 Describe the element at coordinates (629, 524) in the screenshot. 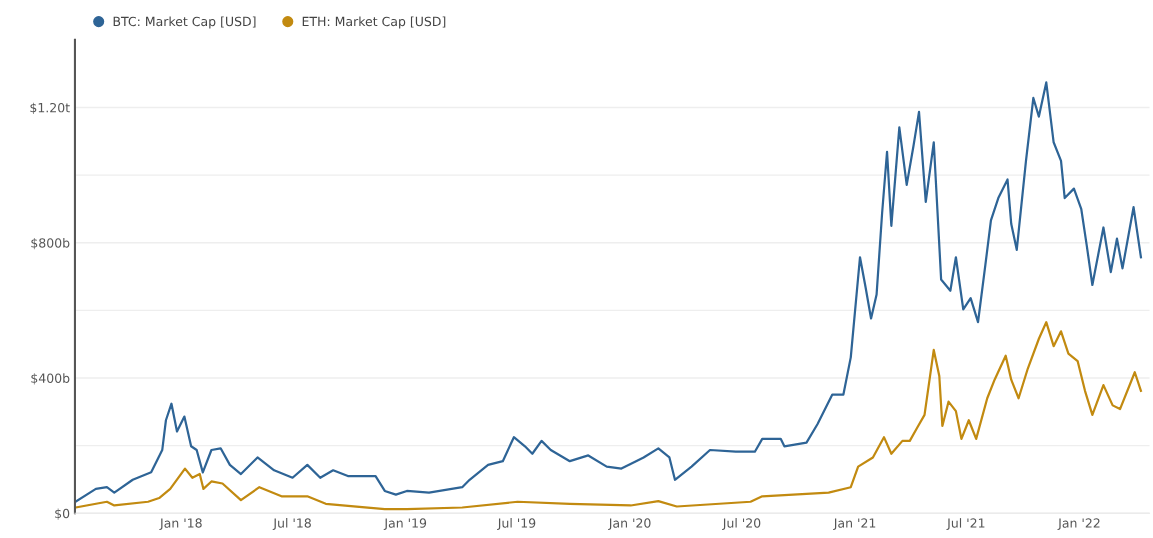

I see `x-tick-label: Jan '20` at that location.